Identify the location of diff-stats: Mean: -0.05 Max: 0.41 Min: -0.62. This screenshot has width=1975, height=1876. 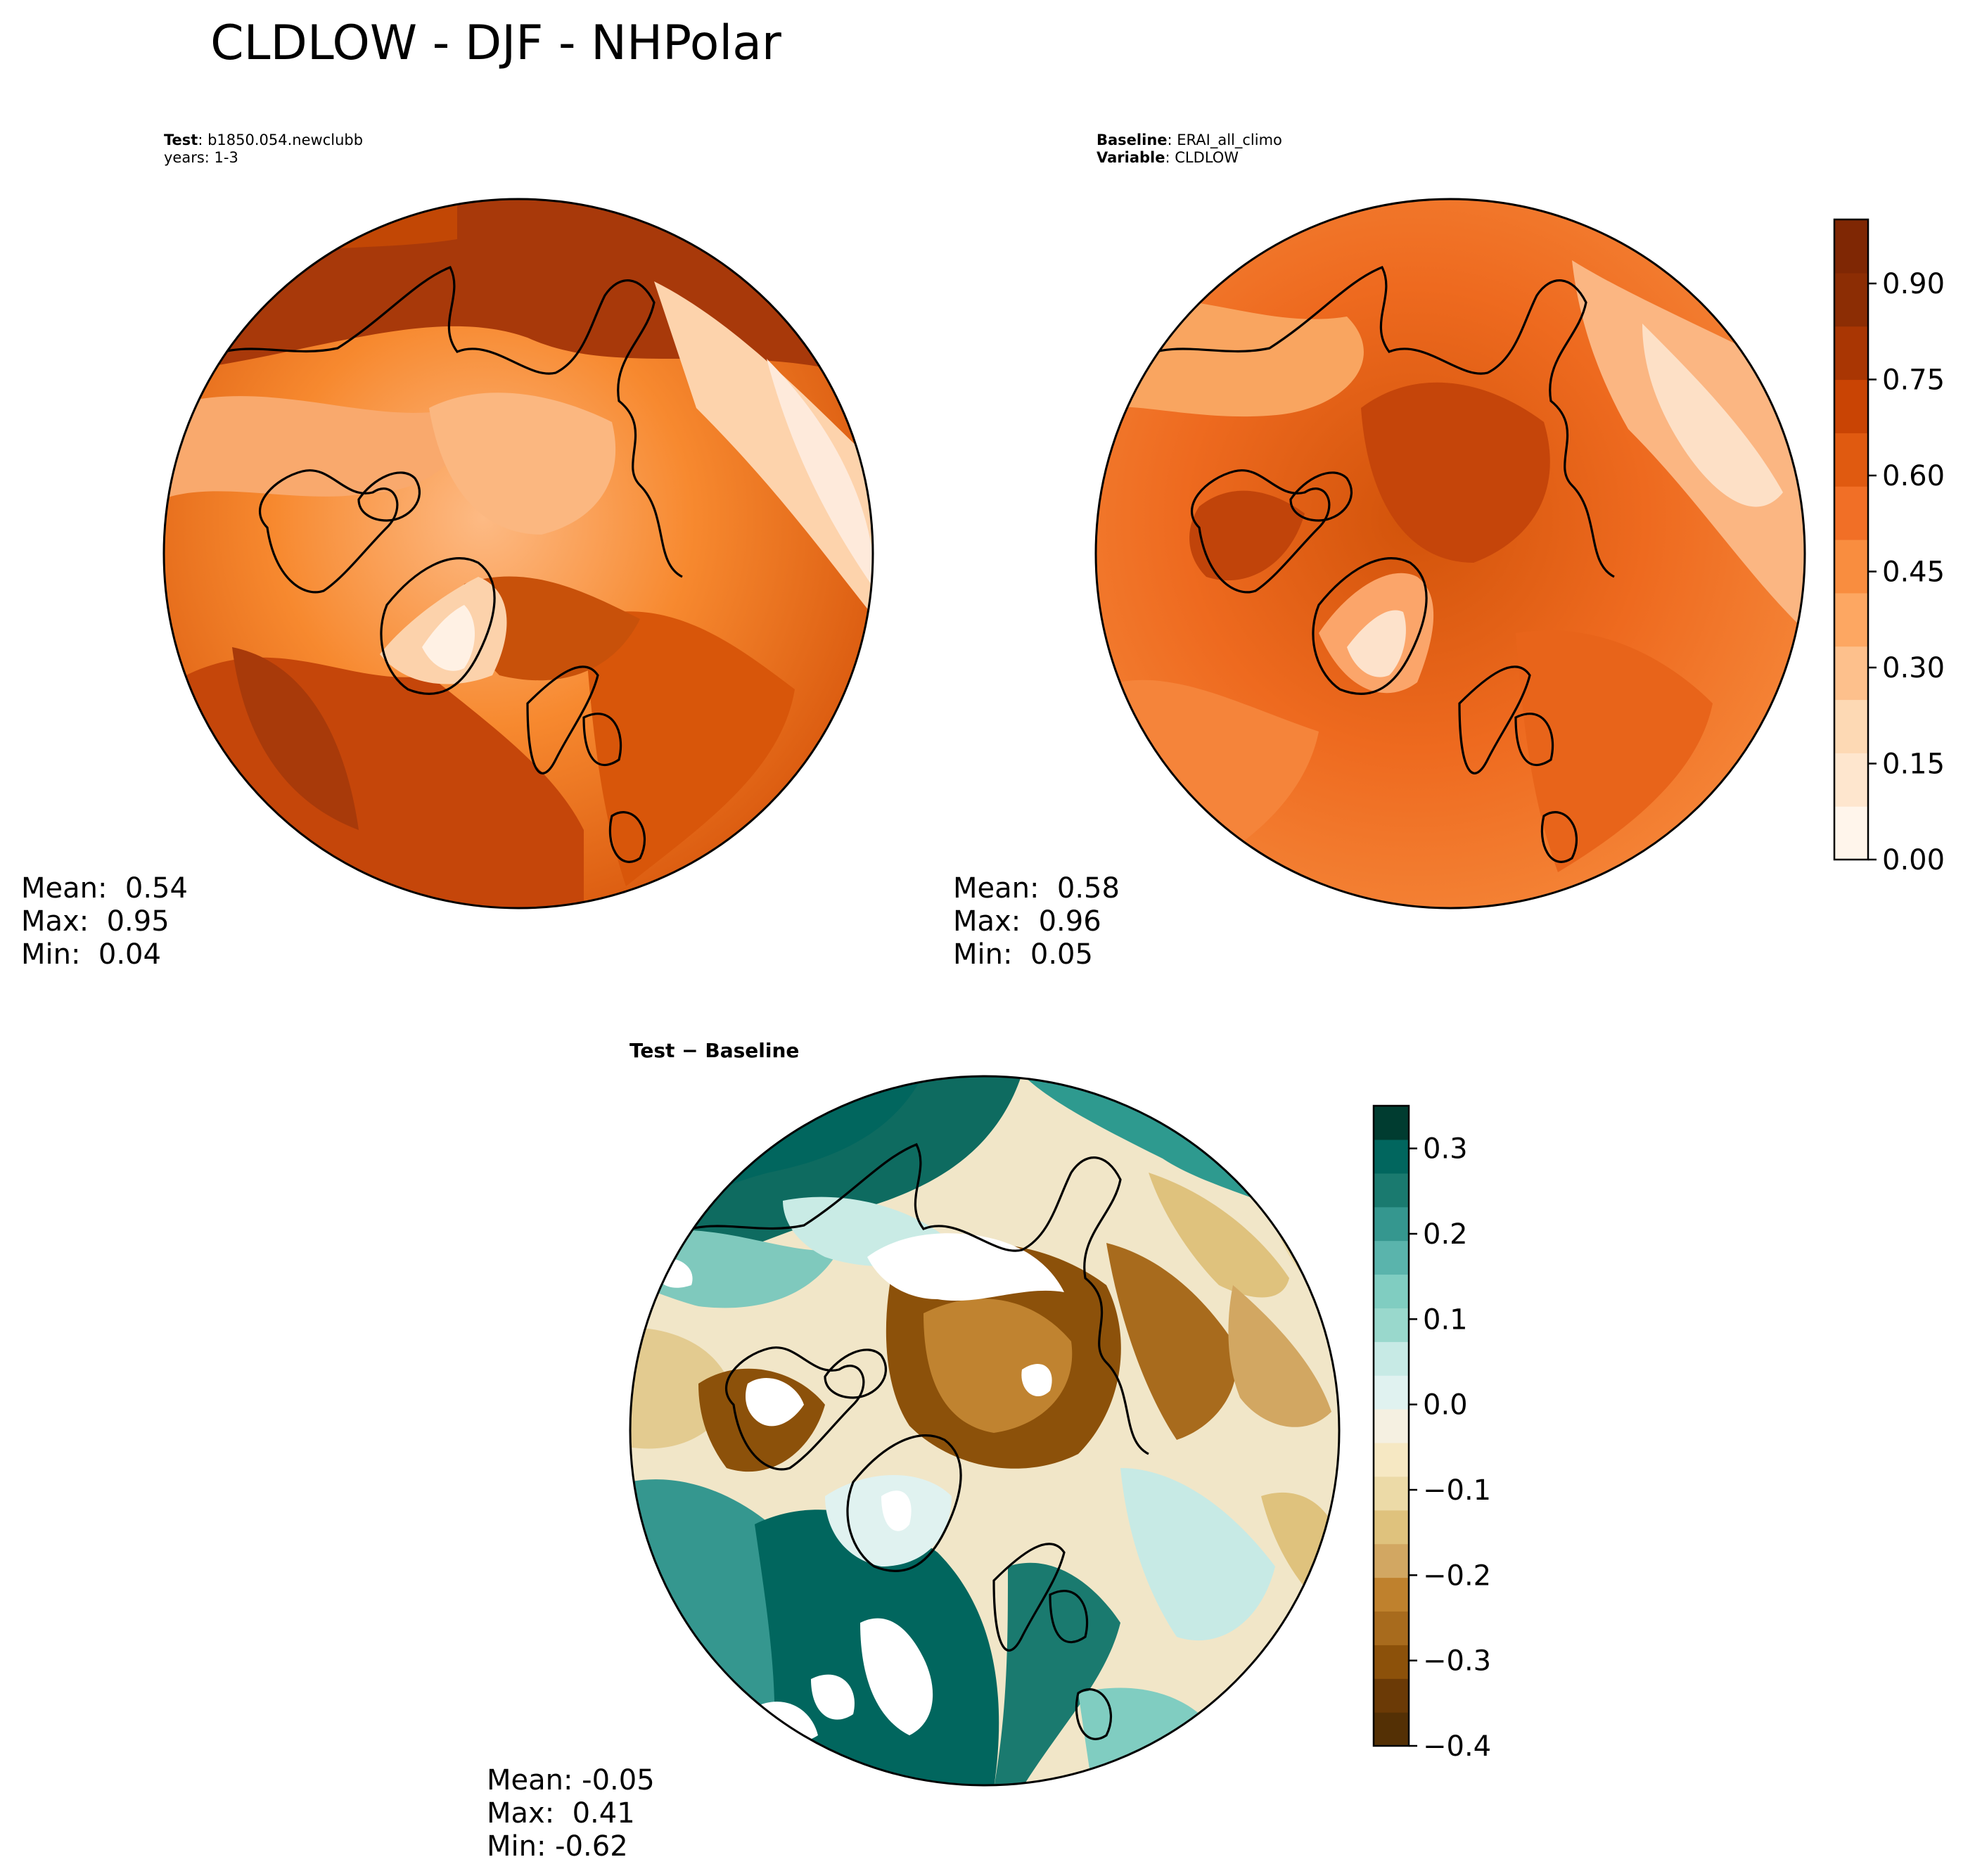
(571, 1813).